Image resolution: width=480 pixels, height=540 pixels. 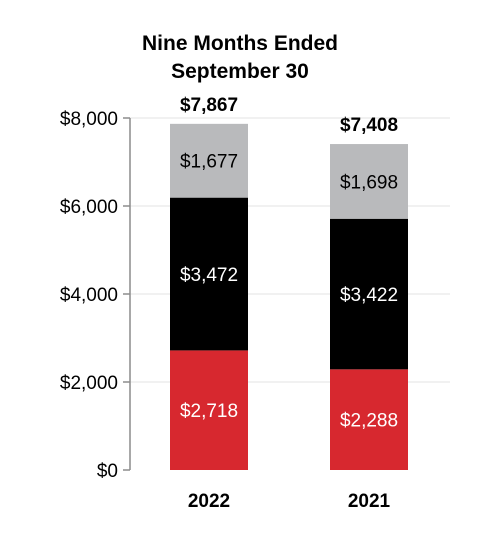 I want to click on y-axis: $0 $2,000 $4,000 $6,000 $8,000, so click(x=95, y=295).